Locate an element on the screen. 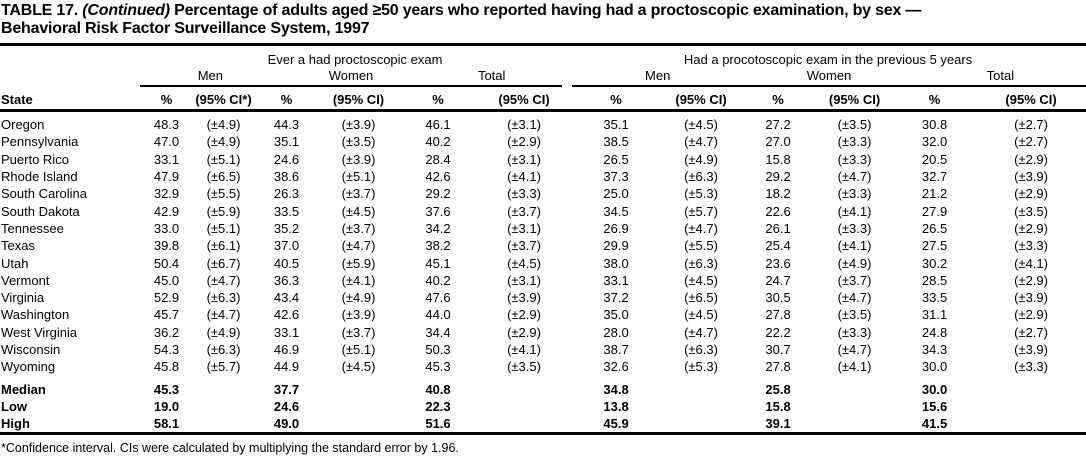 This screenshot has height=461, width=1086. percent-cell: 45.7 is located at coordinates (166, 315).